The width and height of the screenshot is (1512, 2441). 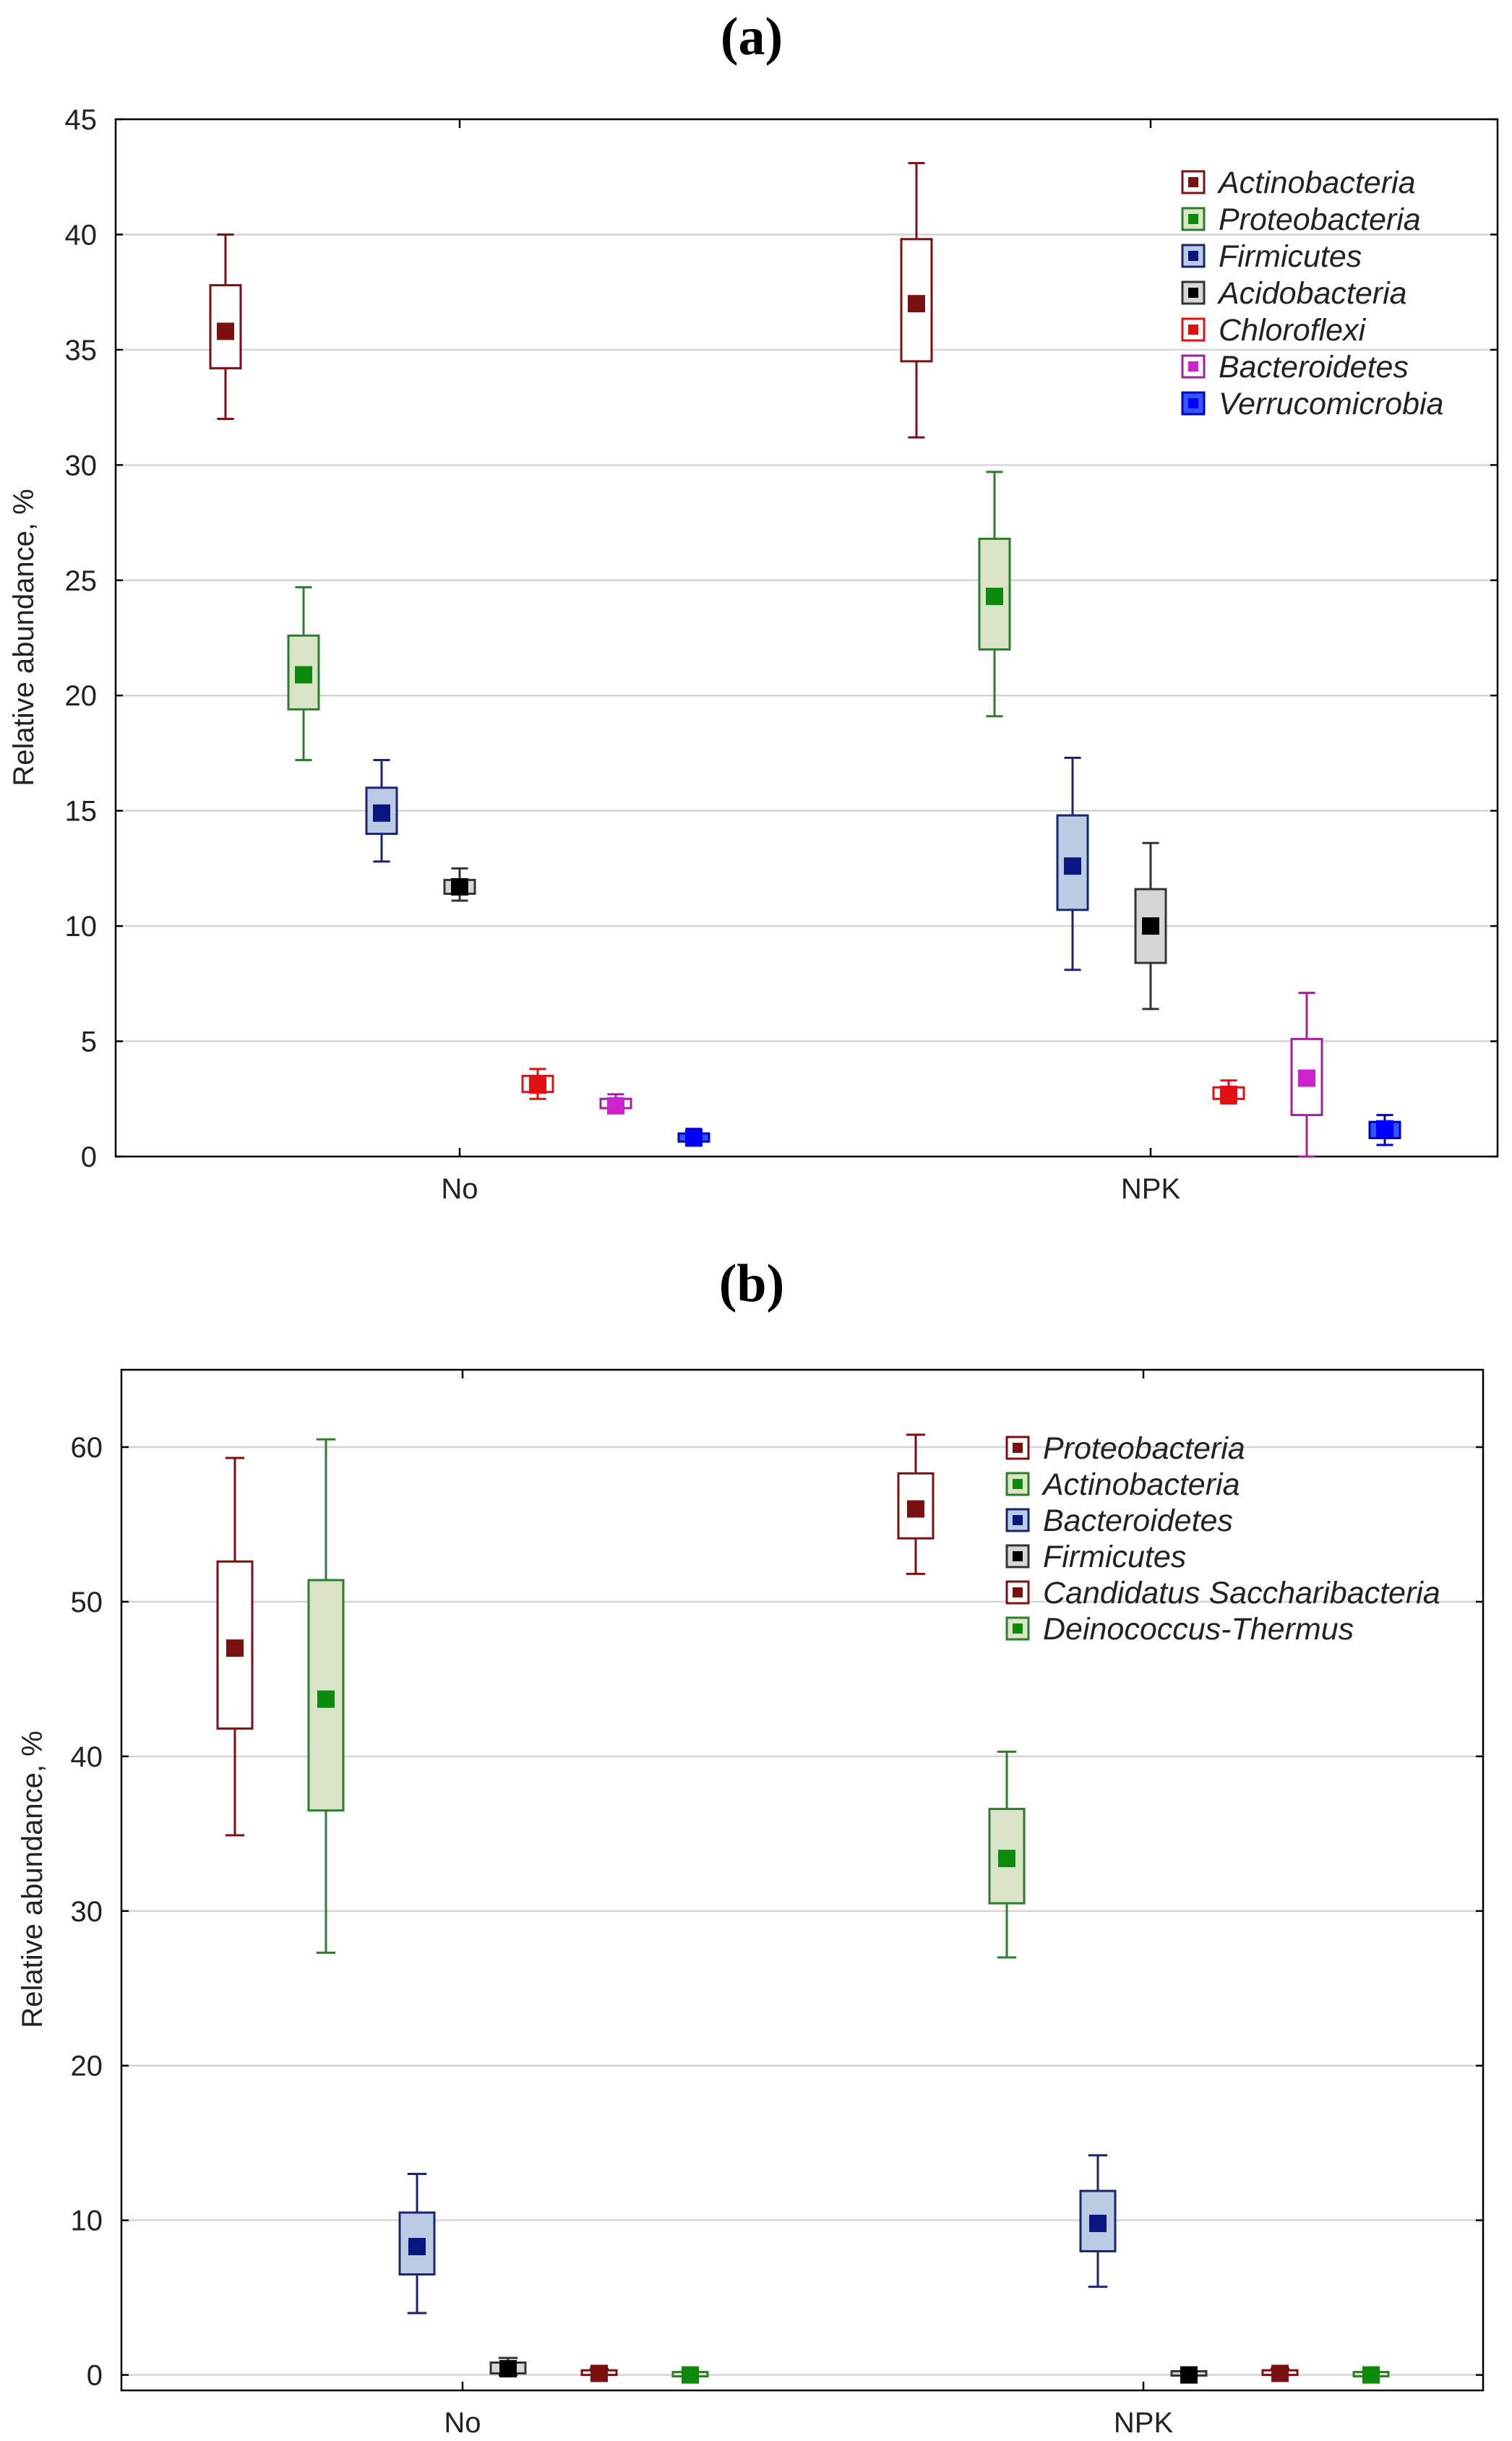 I want to click on y-tick-label: 10, so click(x=81, y=927).